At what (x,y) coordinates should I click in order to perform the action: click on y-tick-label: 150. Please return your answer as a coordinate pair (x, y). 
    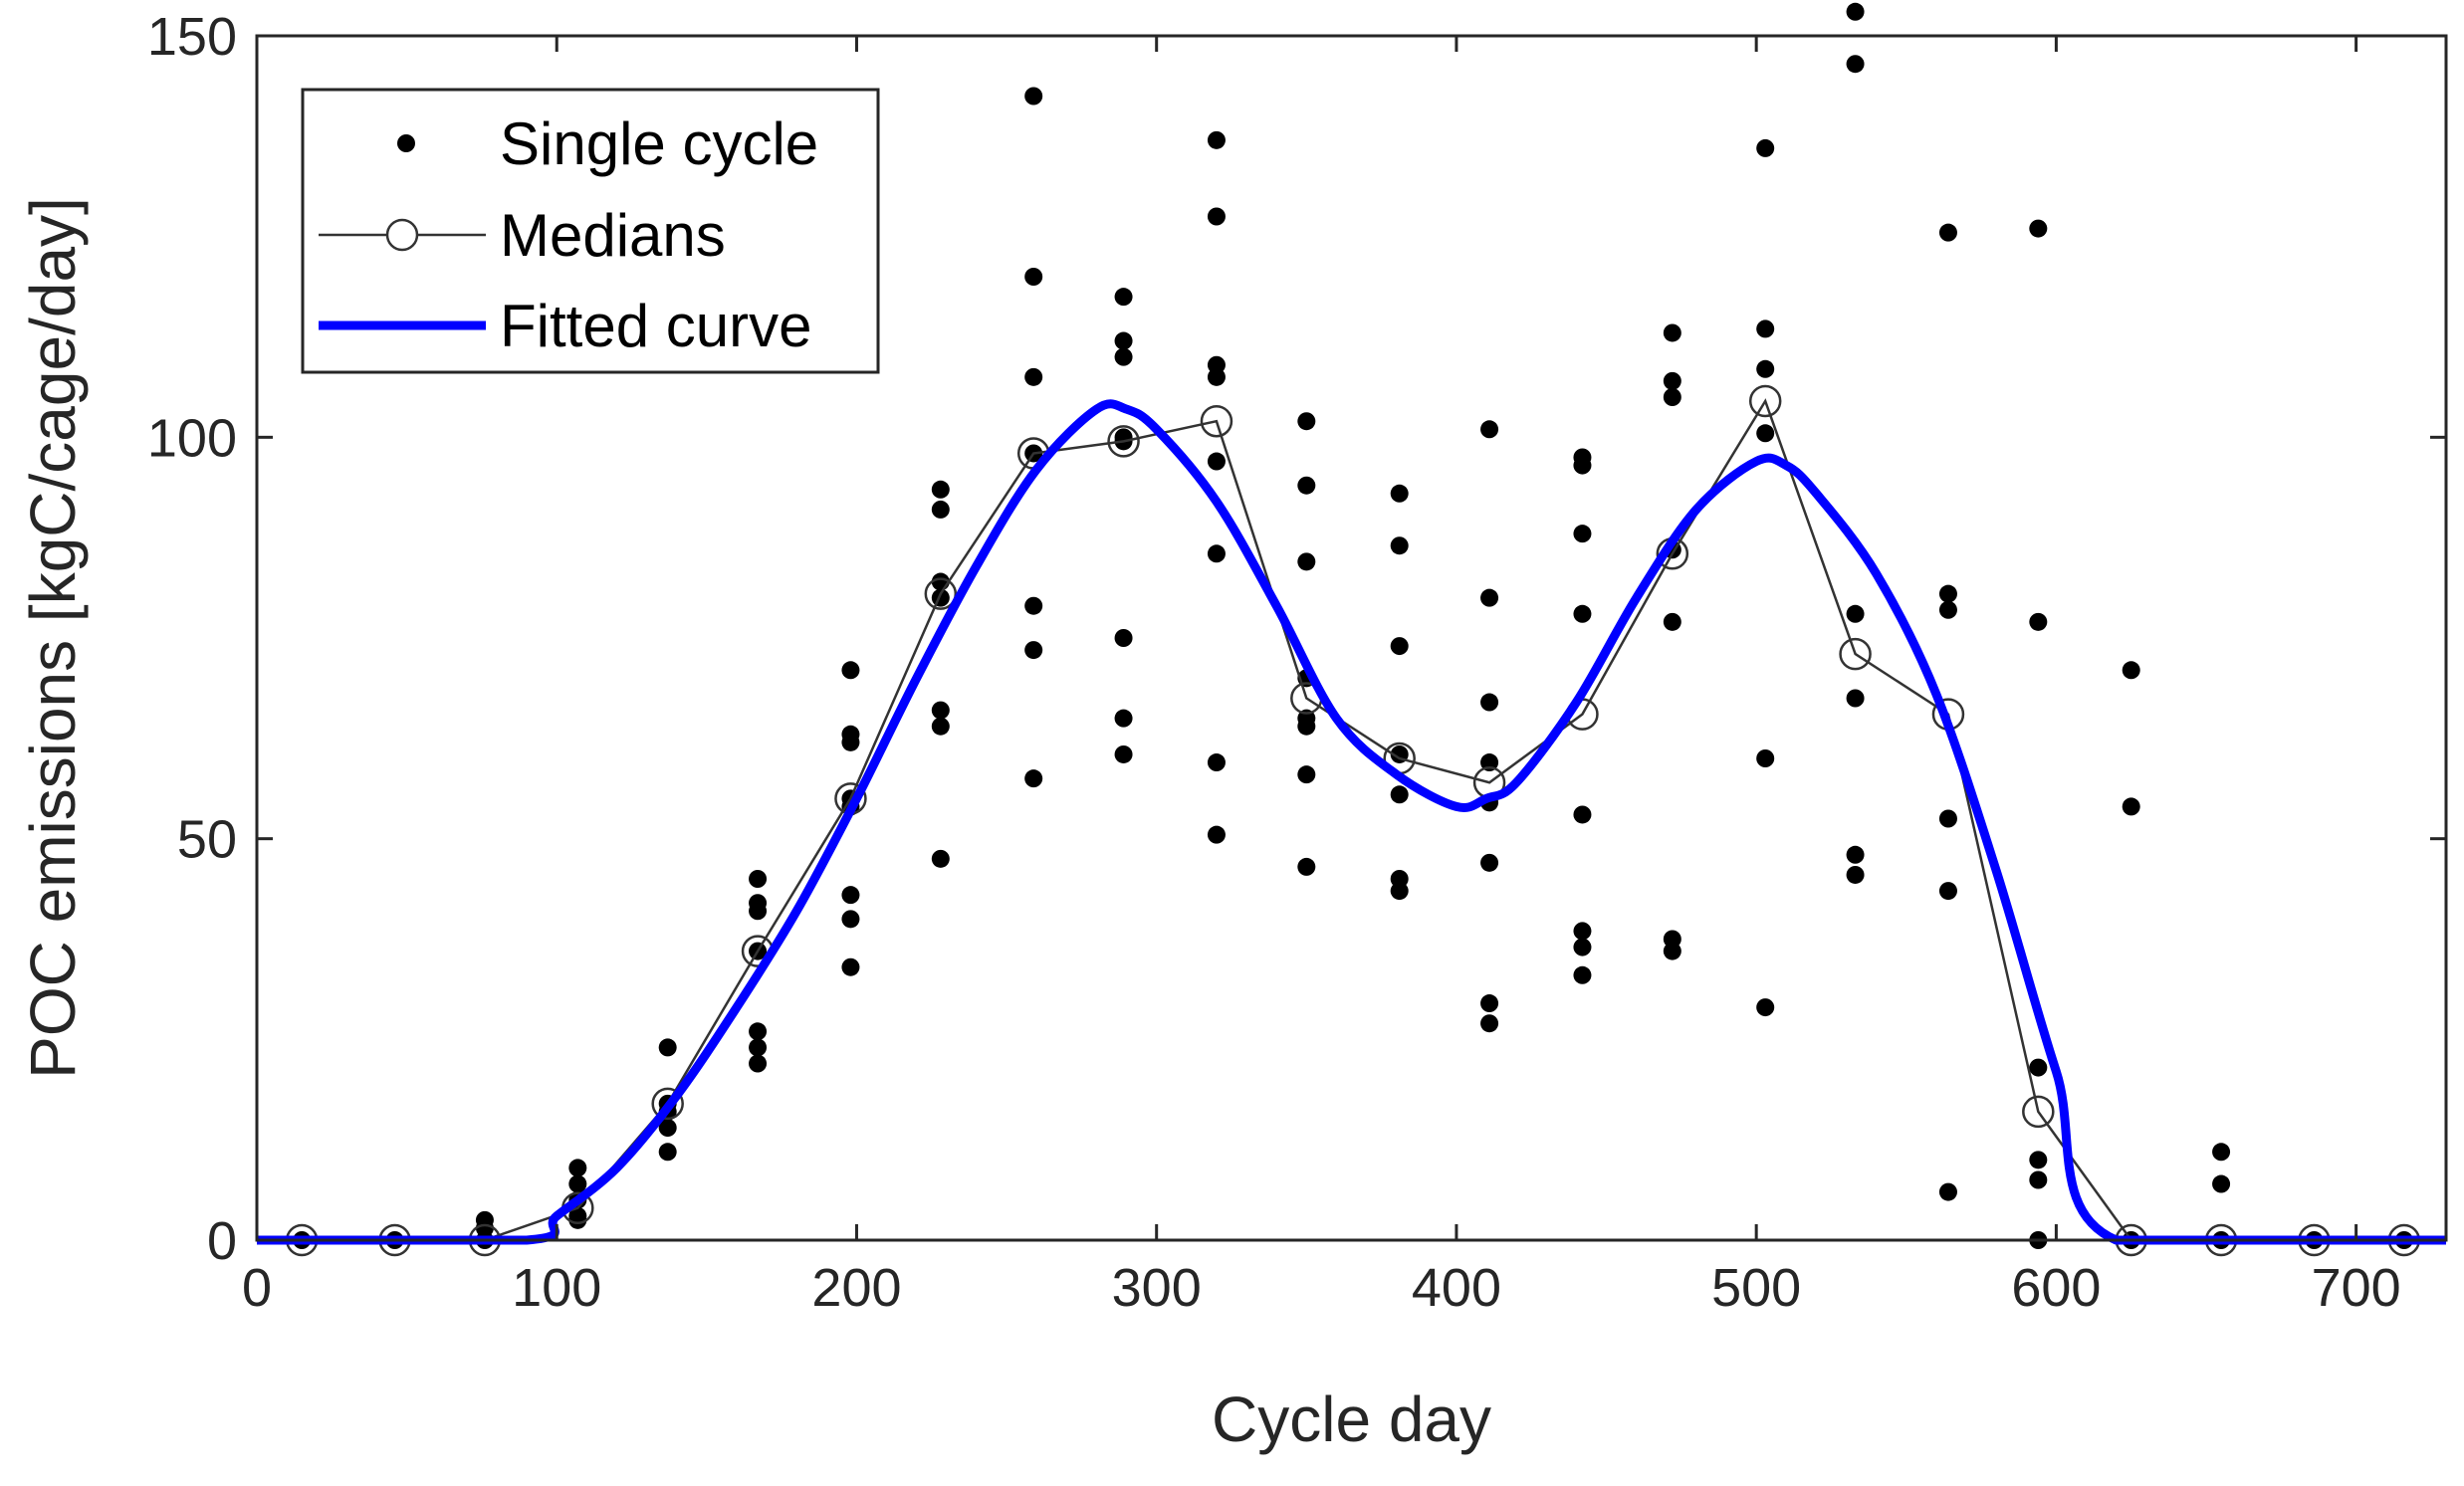
    Looking at the image, I should click on (192, 37).